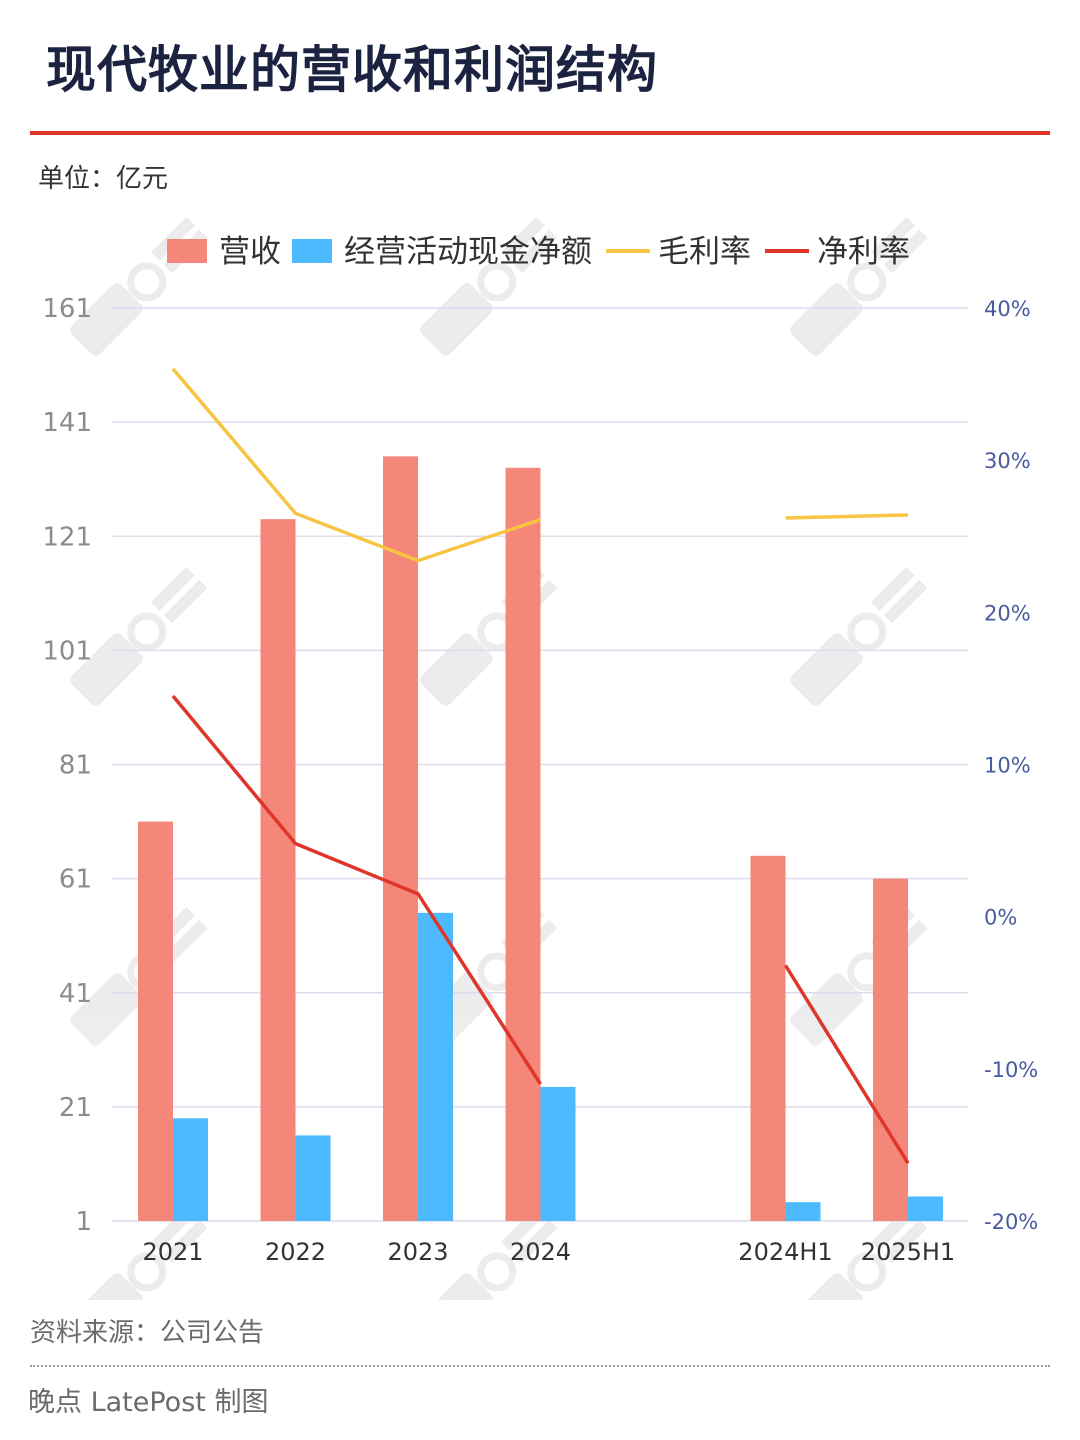  What do you see at coordinates (908, 1252) in the screenshot?
I see `x-tick-label: 2025H1` at bounding box center [908, 1252].